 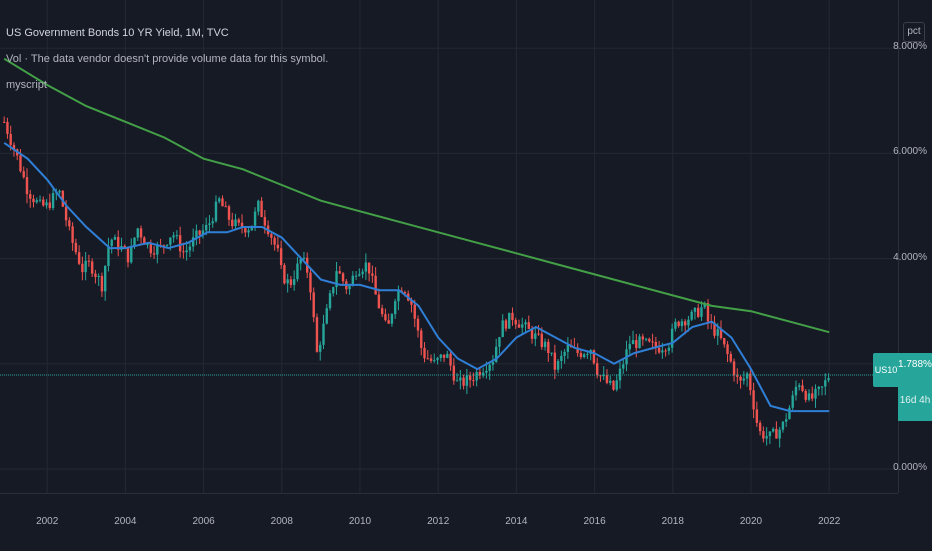 What do you see at coordinates (47, 521) in the screenshot?
I see `x-tick-label: 2002` at bounding box center [47, 521].